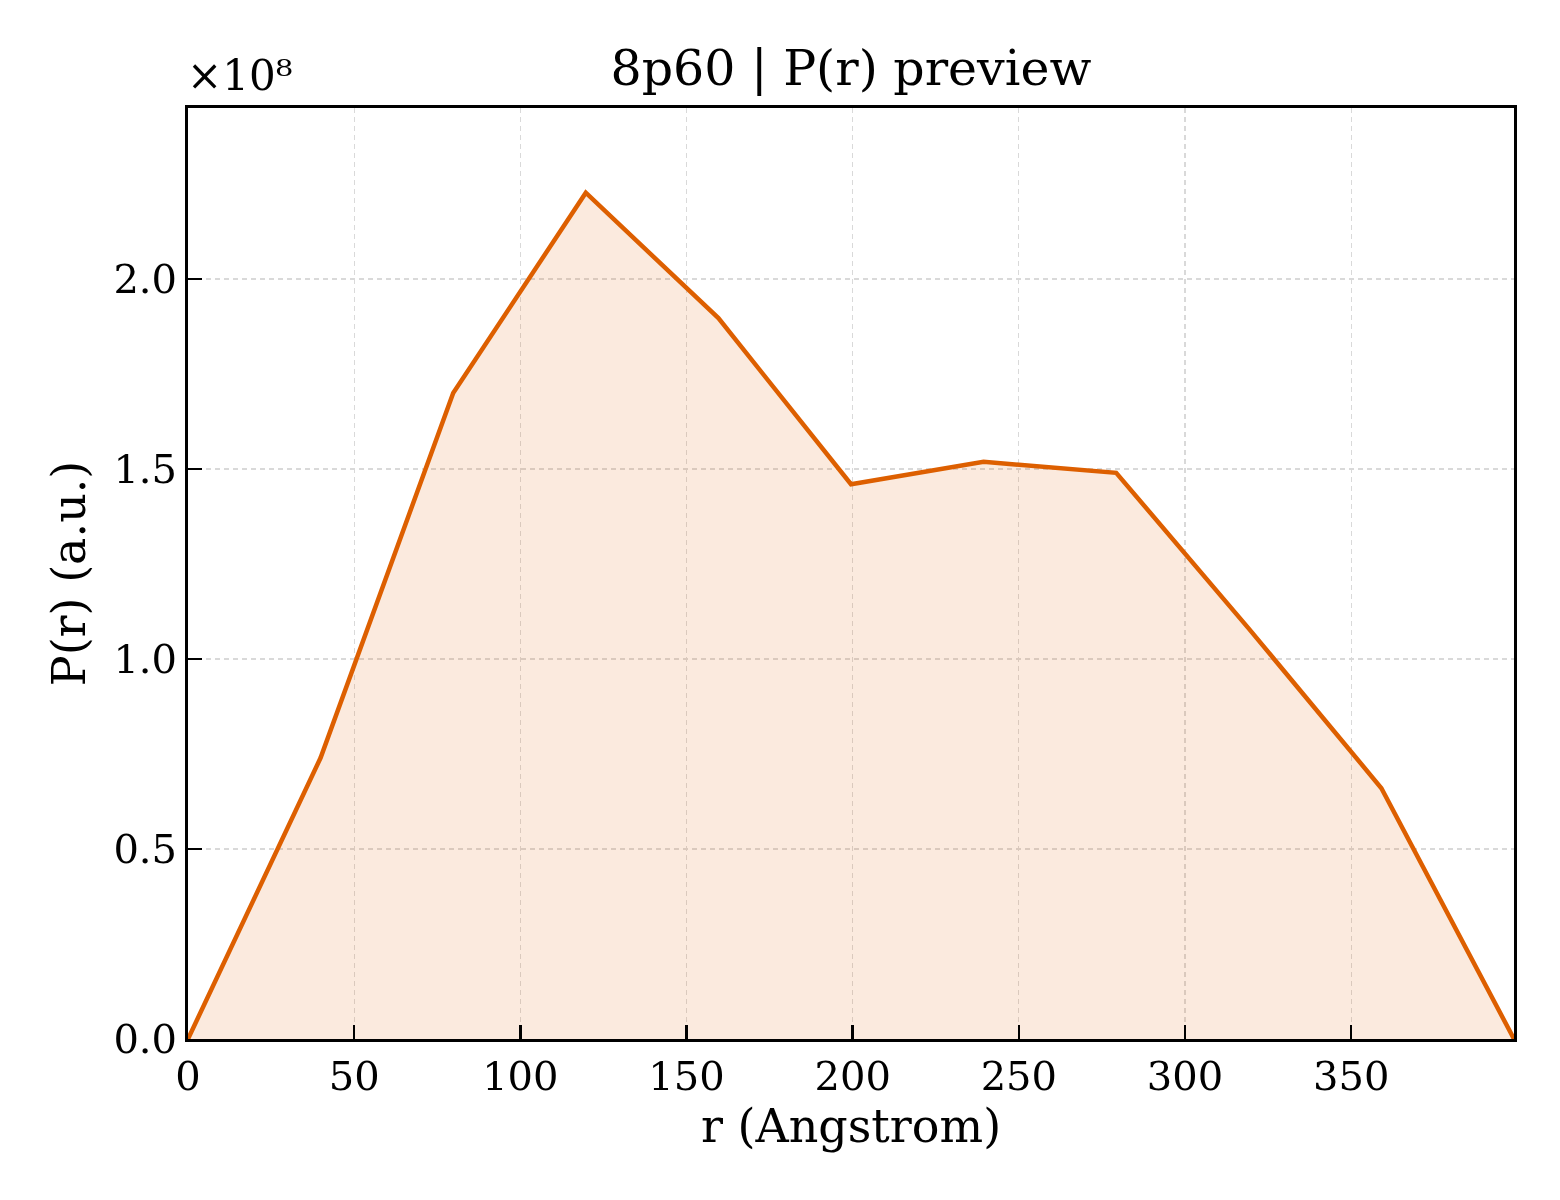  Describe the element at coordinates (851, 1126) in the screenshot. I see `x-axis-title: r (Angstrom)` at that location.